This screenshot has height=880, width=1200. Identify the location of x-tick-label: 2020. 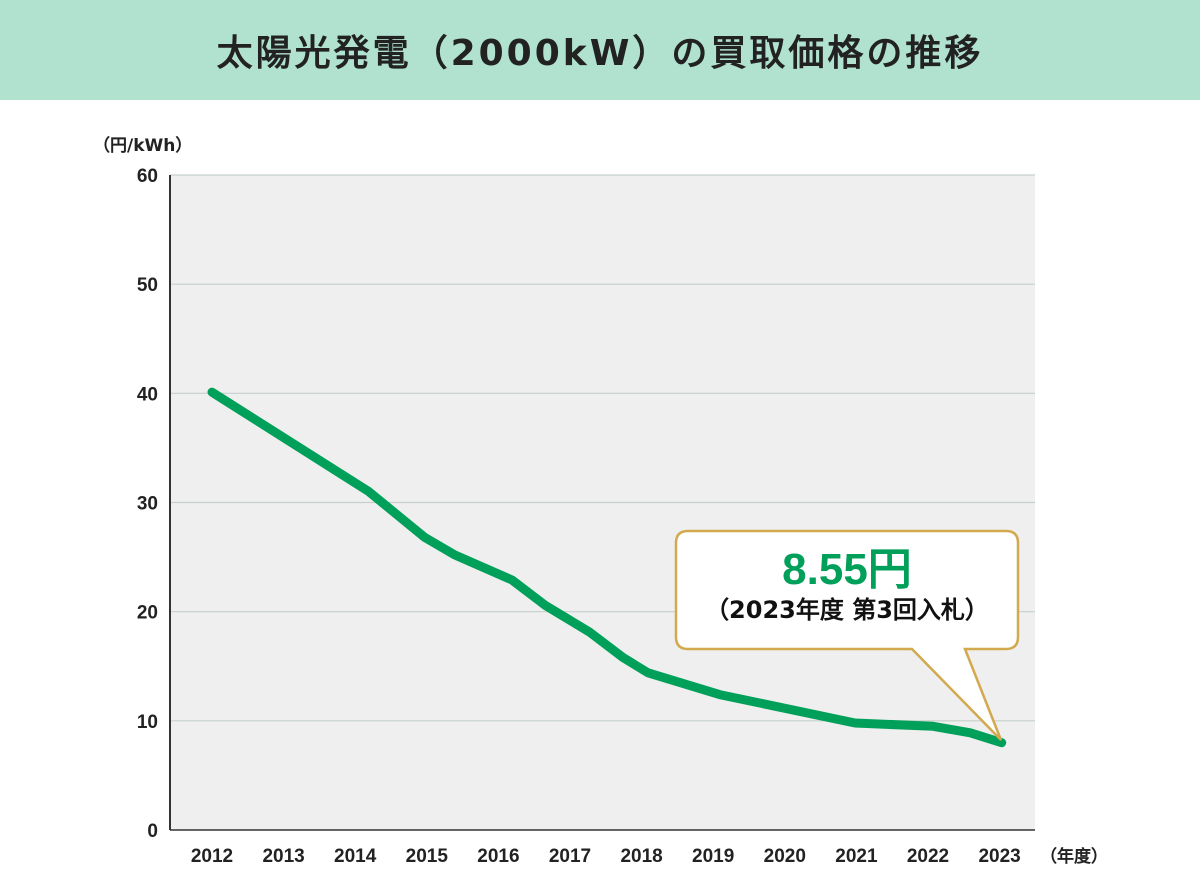
(785, 856).